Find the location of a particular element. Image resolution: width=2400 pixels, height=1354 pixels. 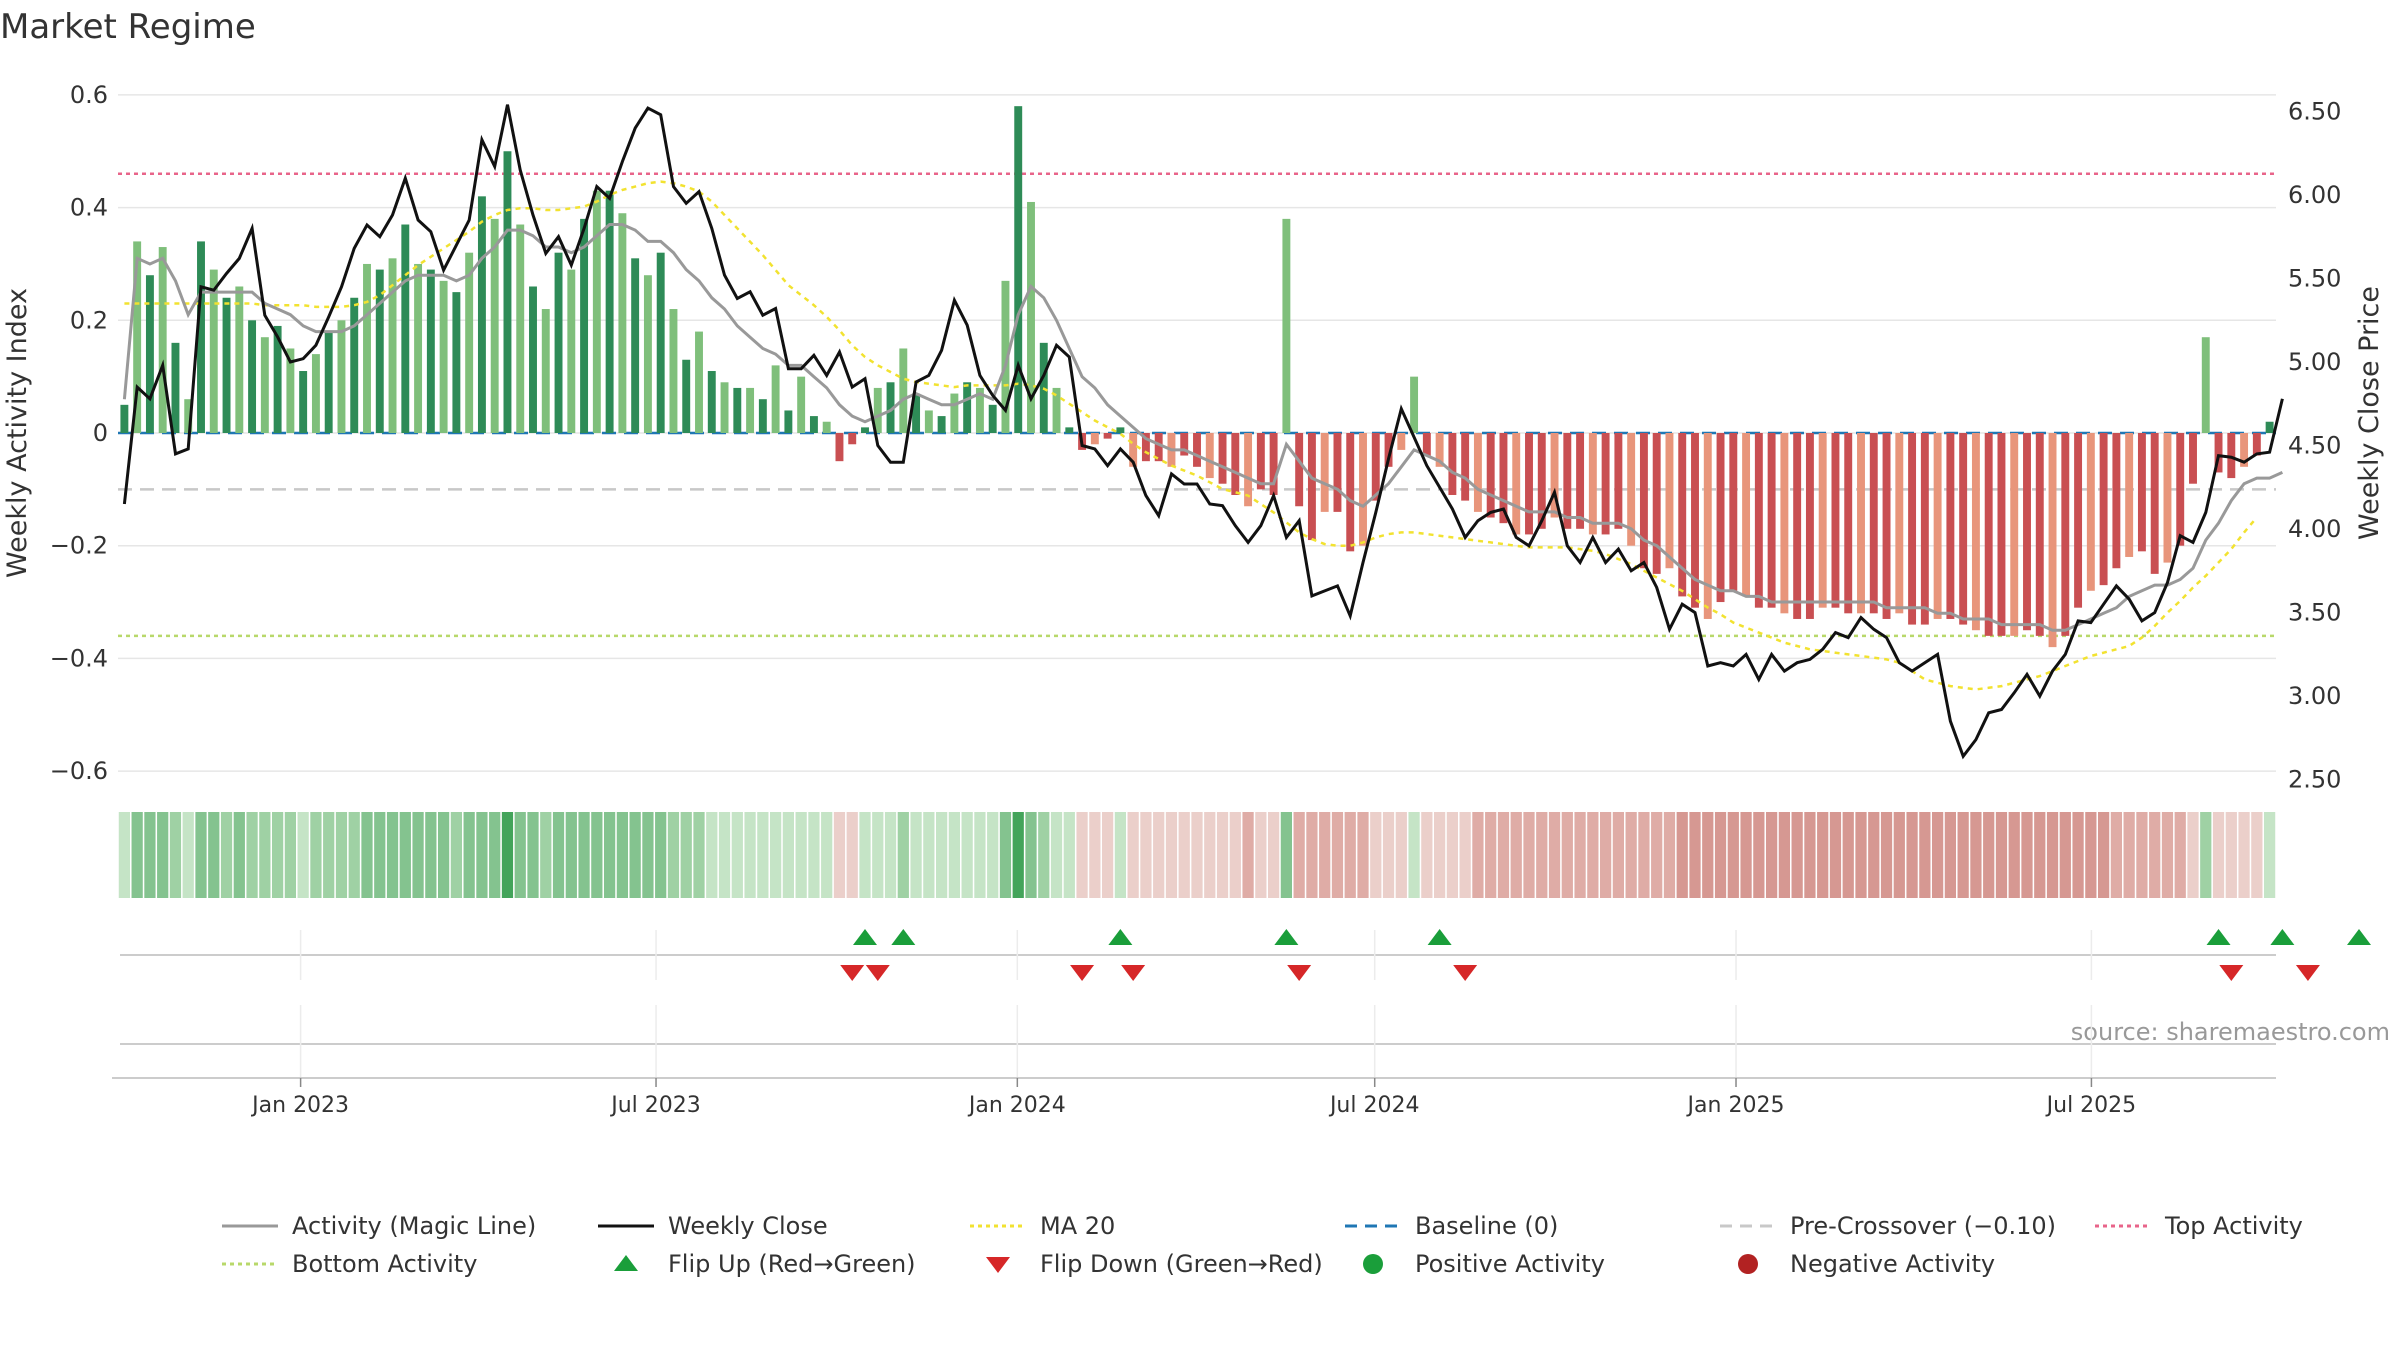

legend-swatch is located at coordinates (626, 1263).